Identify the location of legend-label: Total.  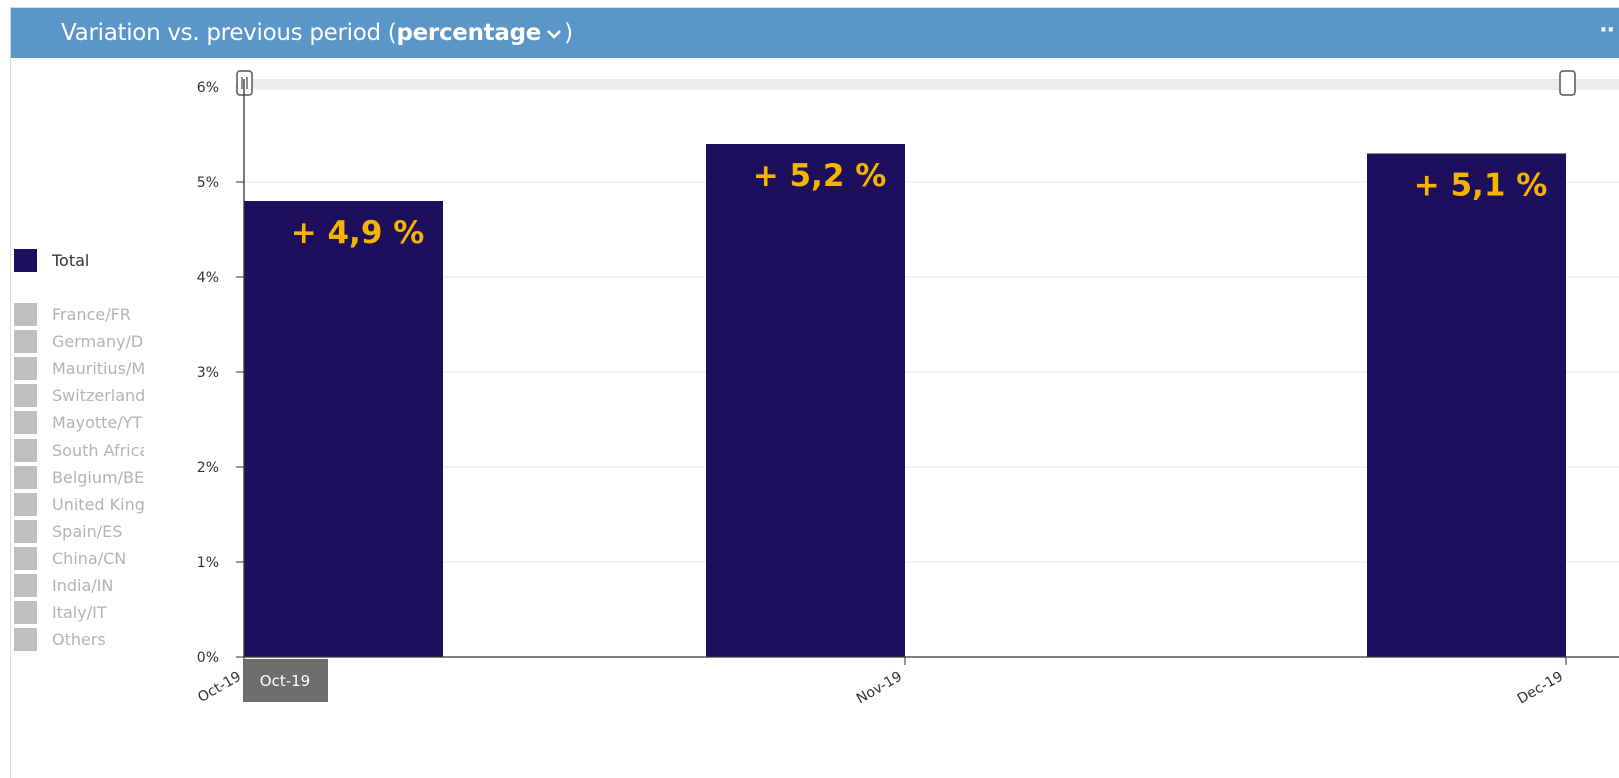
(71, 260).